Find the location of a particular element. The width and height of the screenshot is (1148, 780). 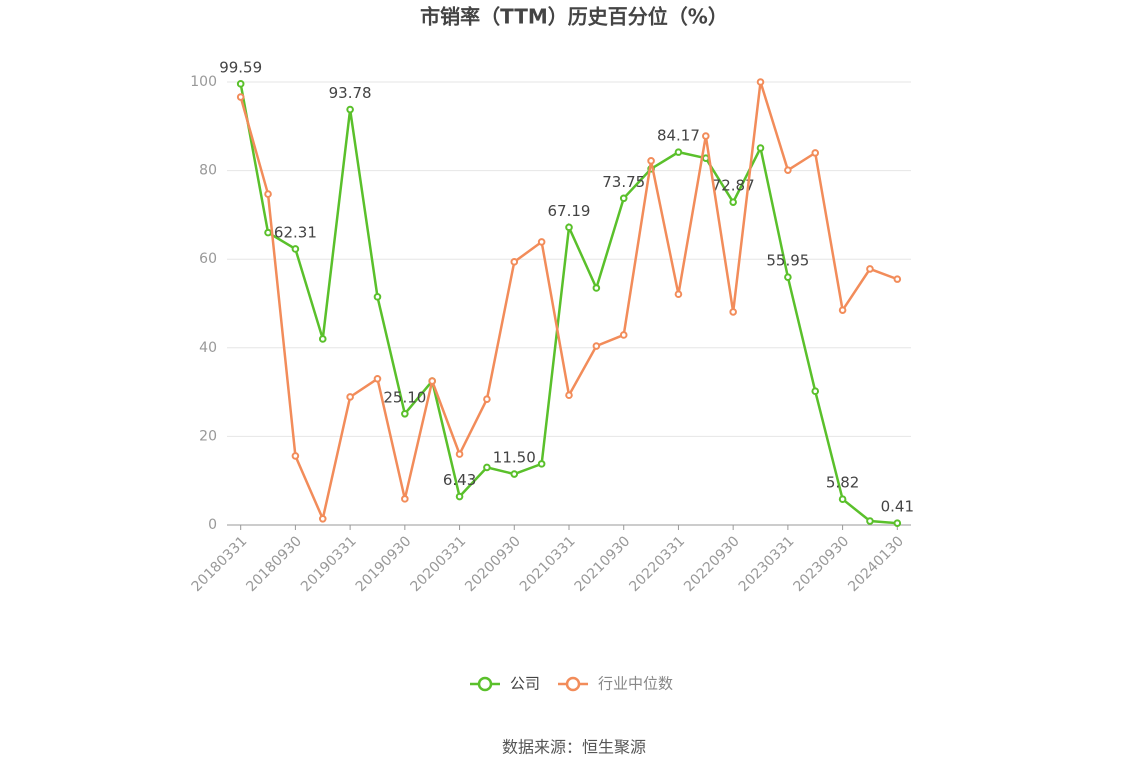

x-tick-label: 20230930 is located at coordinates (822, 564).